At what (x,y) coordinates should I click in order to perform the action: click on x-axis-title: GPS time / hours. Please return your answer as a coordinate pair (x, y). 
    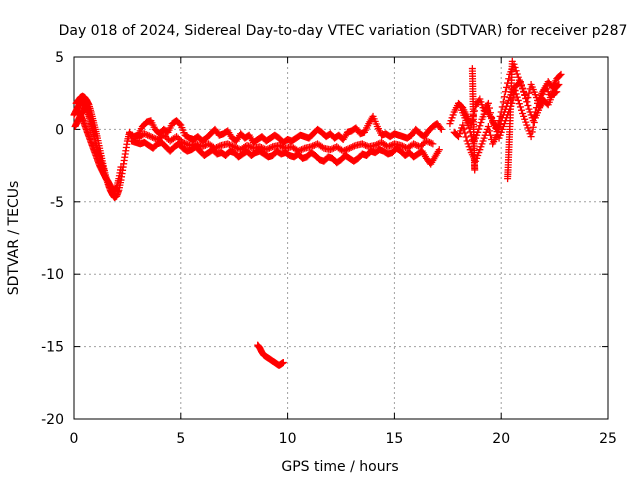
    Looking at the image, I should click on (339, 467).